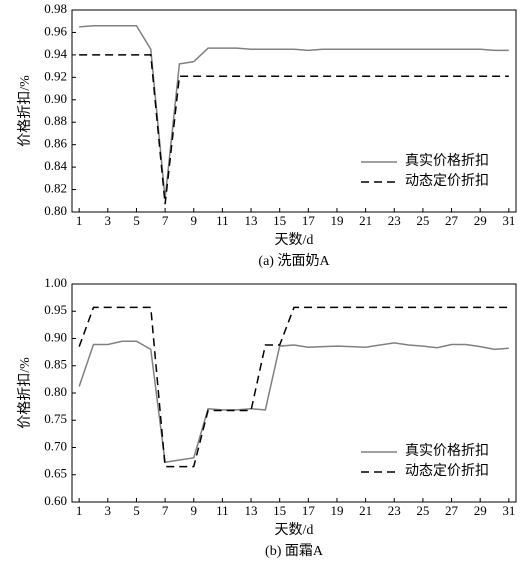 This screenshot has width=524, height=564. I want to click on y-tick-label: 0.65, so click(55, 473).